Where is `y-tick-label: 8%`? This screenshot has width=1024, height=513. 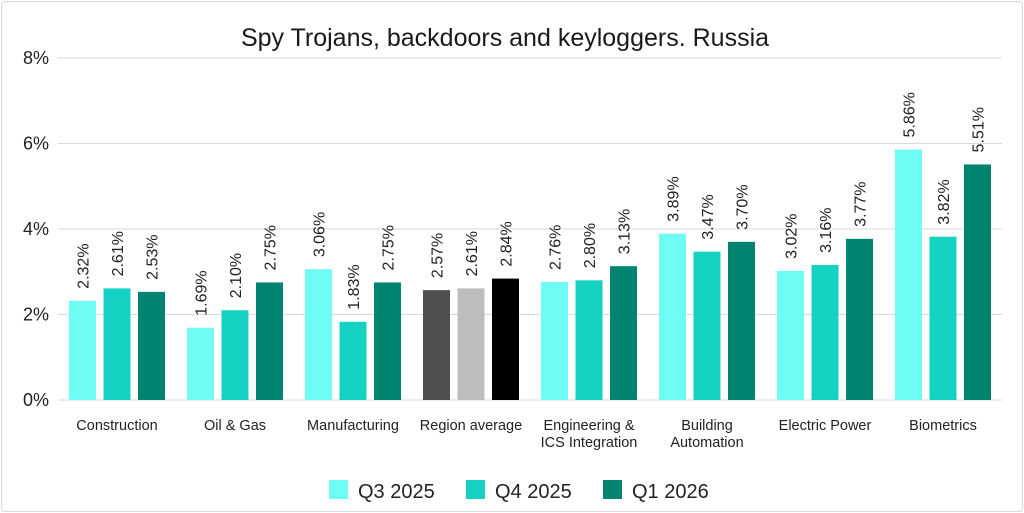
y-tick-label: 8% is located at coordinates (36, 58).